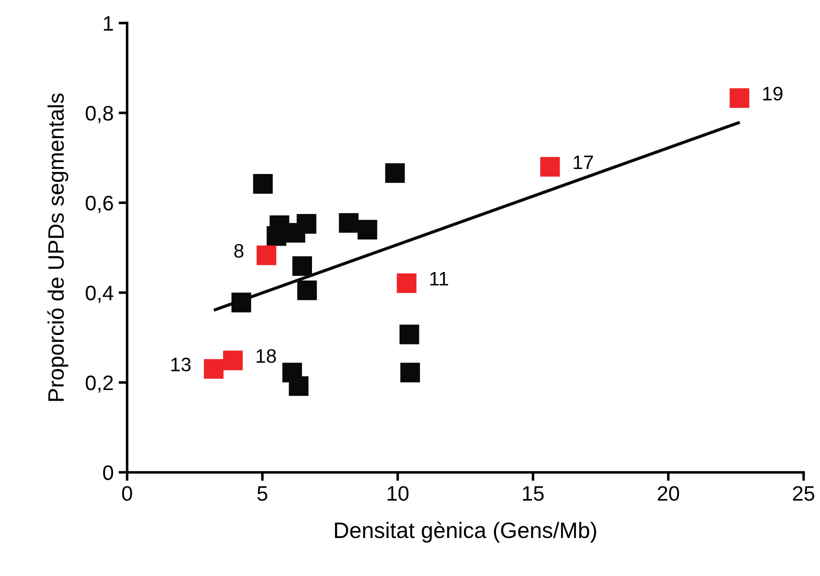 This screenshot has height=576, width=820. Describe the element at coordinates (266, 356) in the screenshot. I see `annotation: 18` at that location.